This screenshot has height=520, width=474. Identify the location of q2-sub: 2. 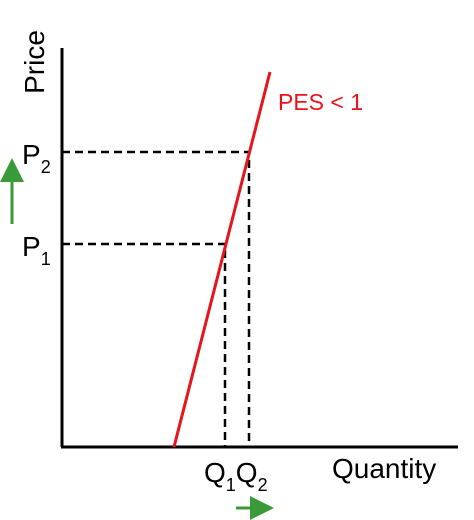
(263, 485).